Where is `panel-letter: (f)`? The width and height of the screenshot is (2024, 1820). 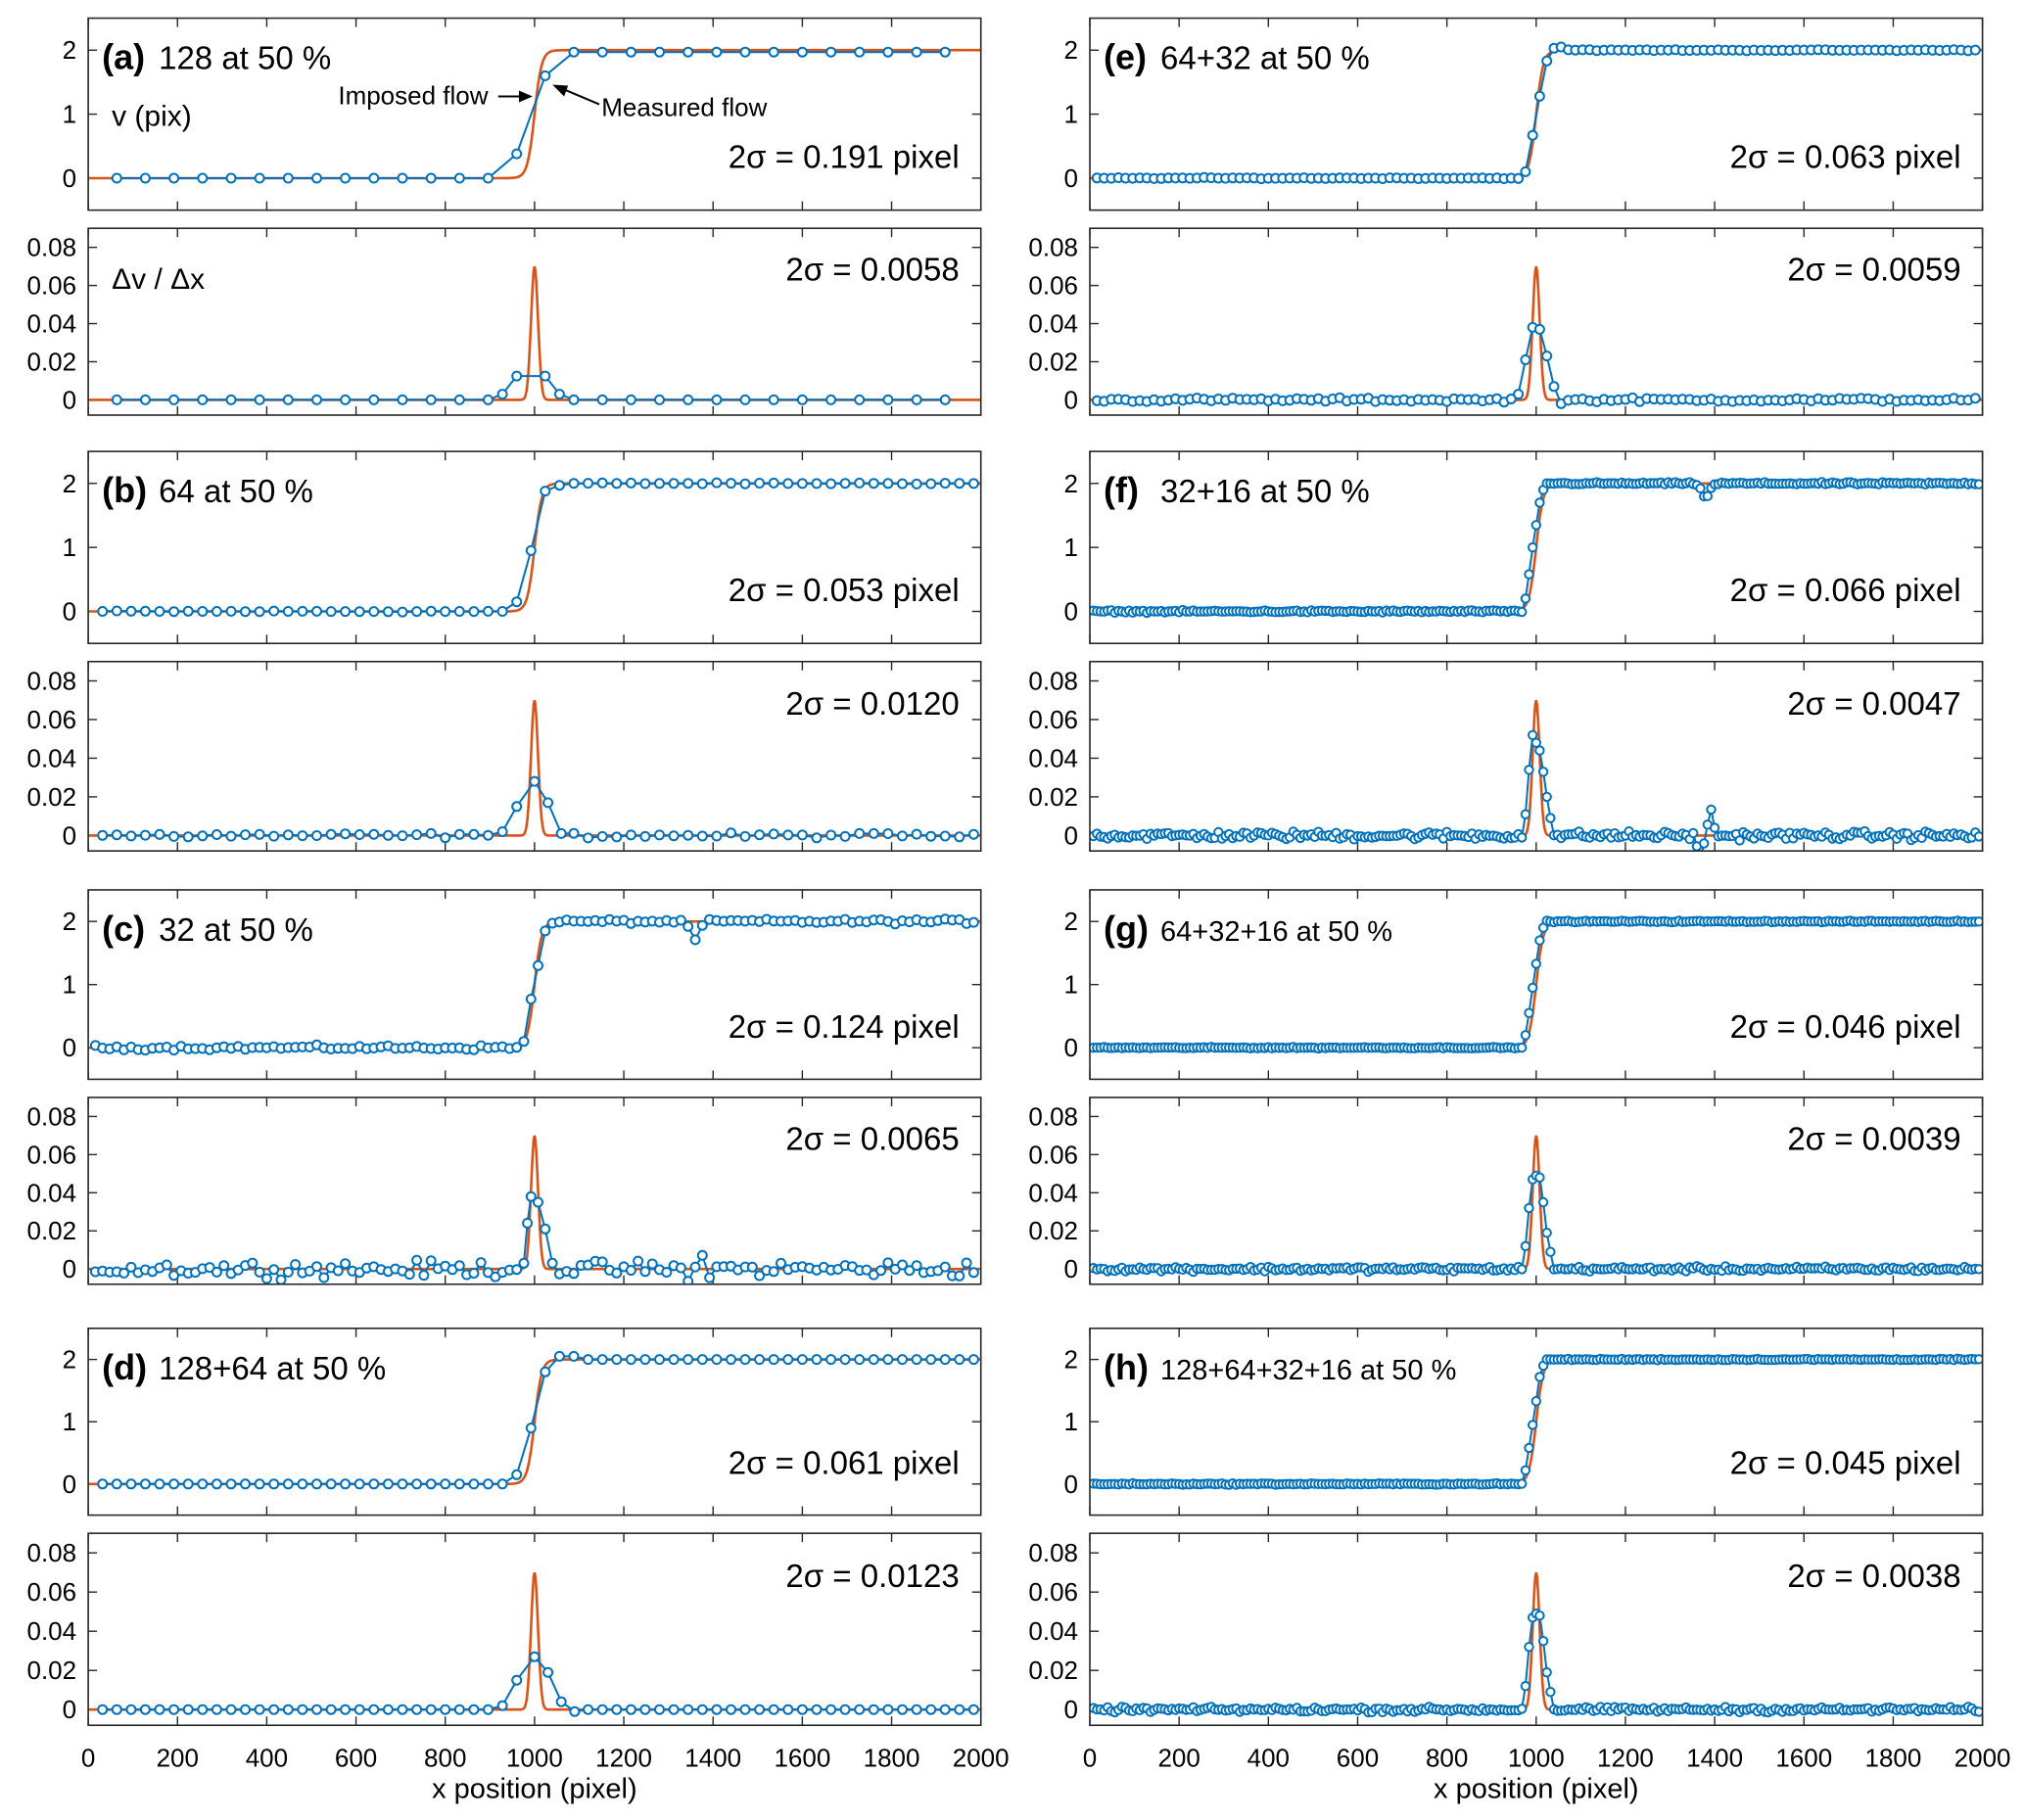 panel-letter: (f) is located at coordinates (1122, 490).